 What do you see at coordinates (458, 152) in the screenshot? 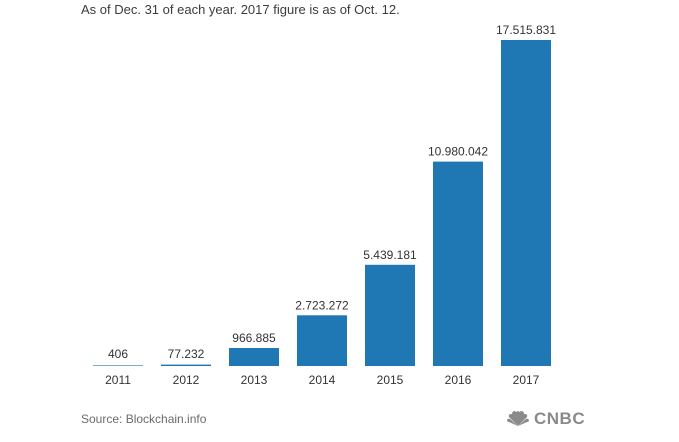
I see `data-label-2016: 10.980.042` at bounding box center [458, 152].